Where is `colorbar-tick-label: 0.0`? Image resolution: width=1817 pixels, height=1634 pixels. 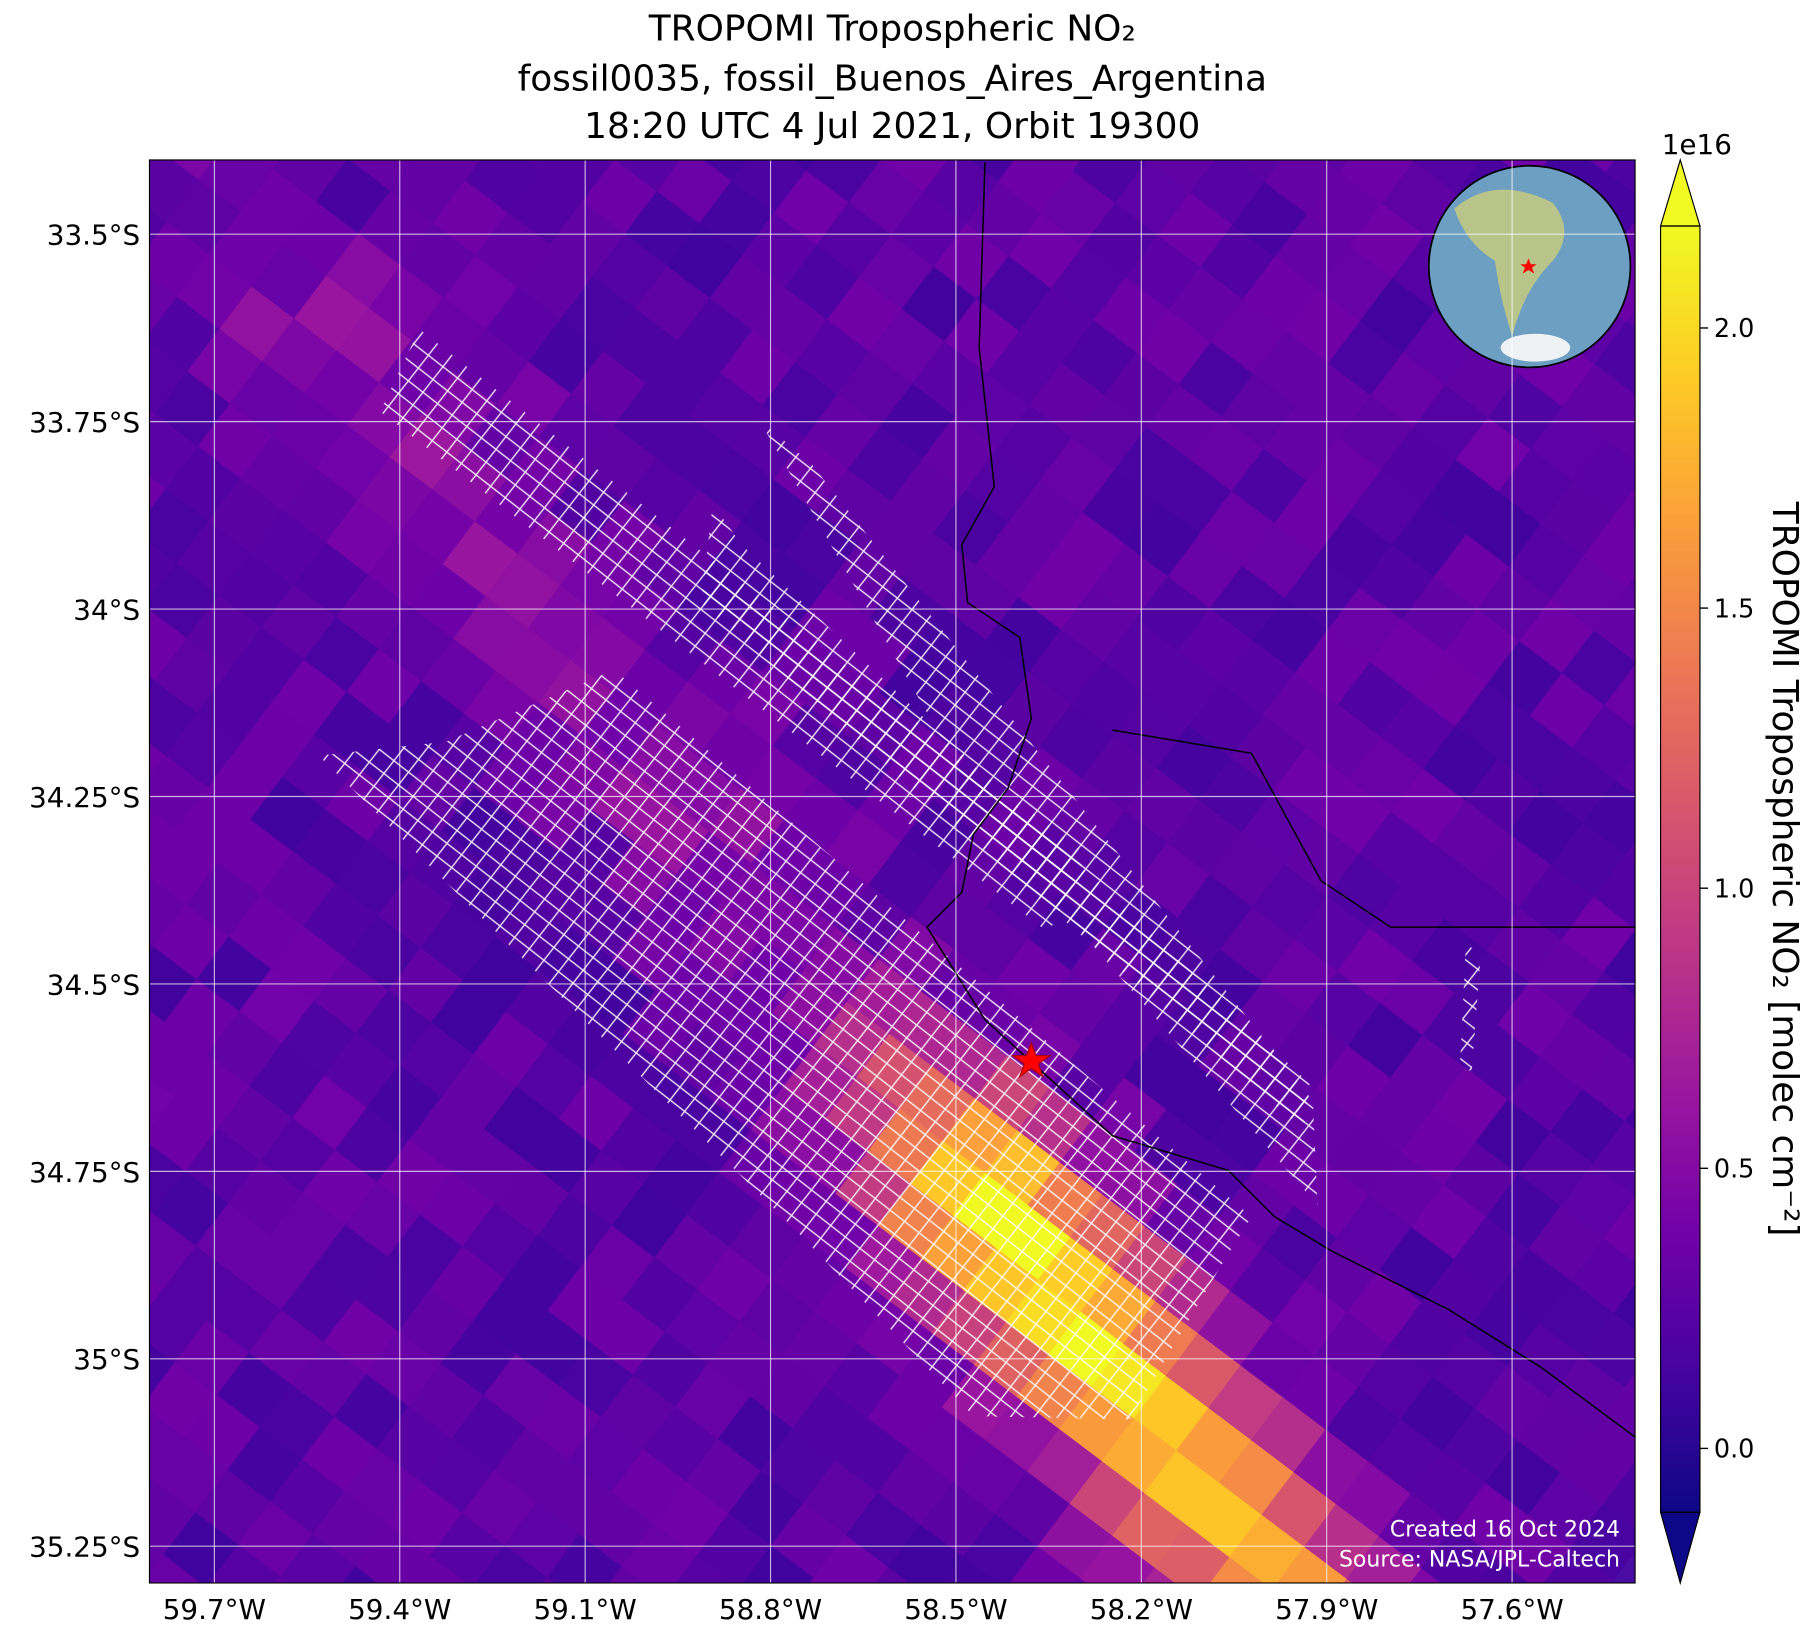
colorbar-tick-label: 0.0 is located at coordinates (1734, 1450).